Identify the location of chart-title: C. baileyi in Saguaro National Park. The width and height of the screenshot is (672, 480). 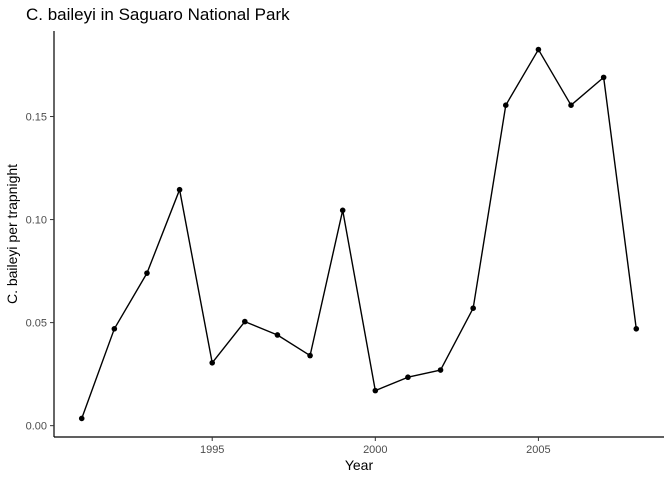
(158, 14).